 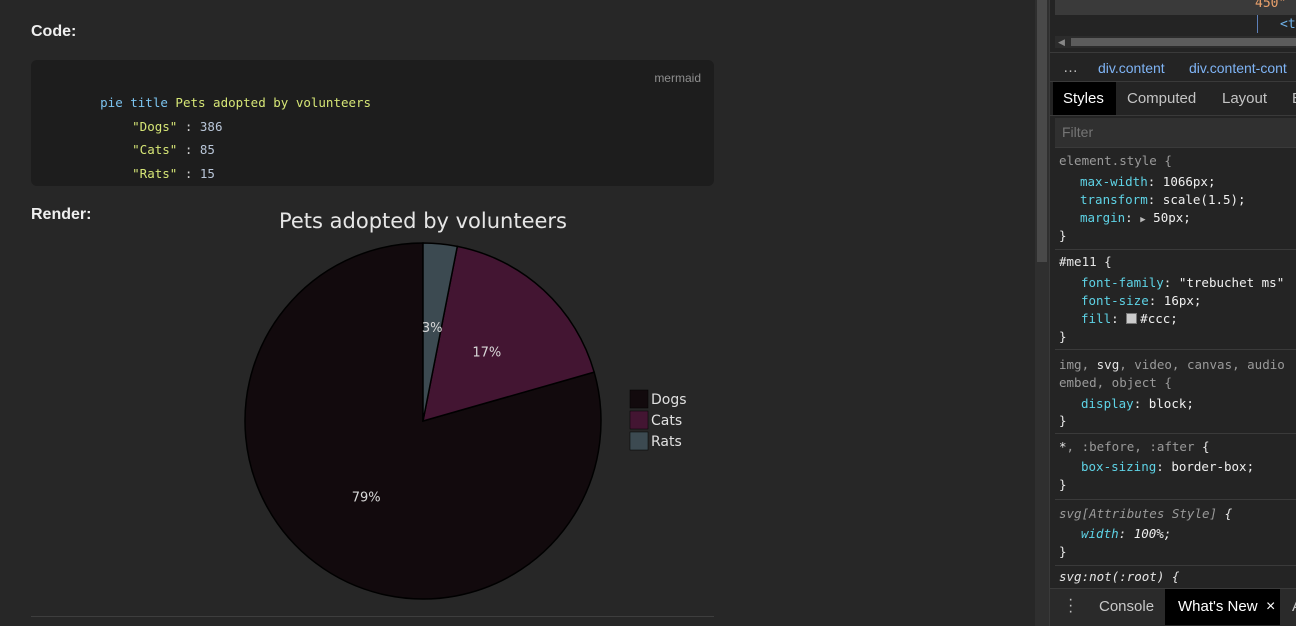 What do you see at coordinates (1175, 7) in the screenshot?
I see `dom-selected-row` at bounding box center [1175, 7].